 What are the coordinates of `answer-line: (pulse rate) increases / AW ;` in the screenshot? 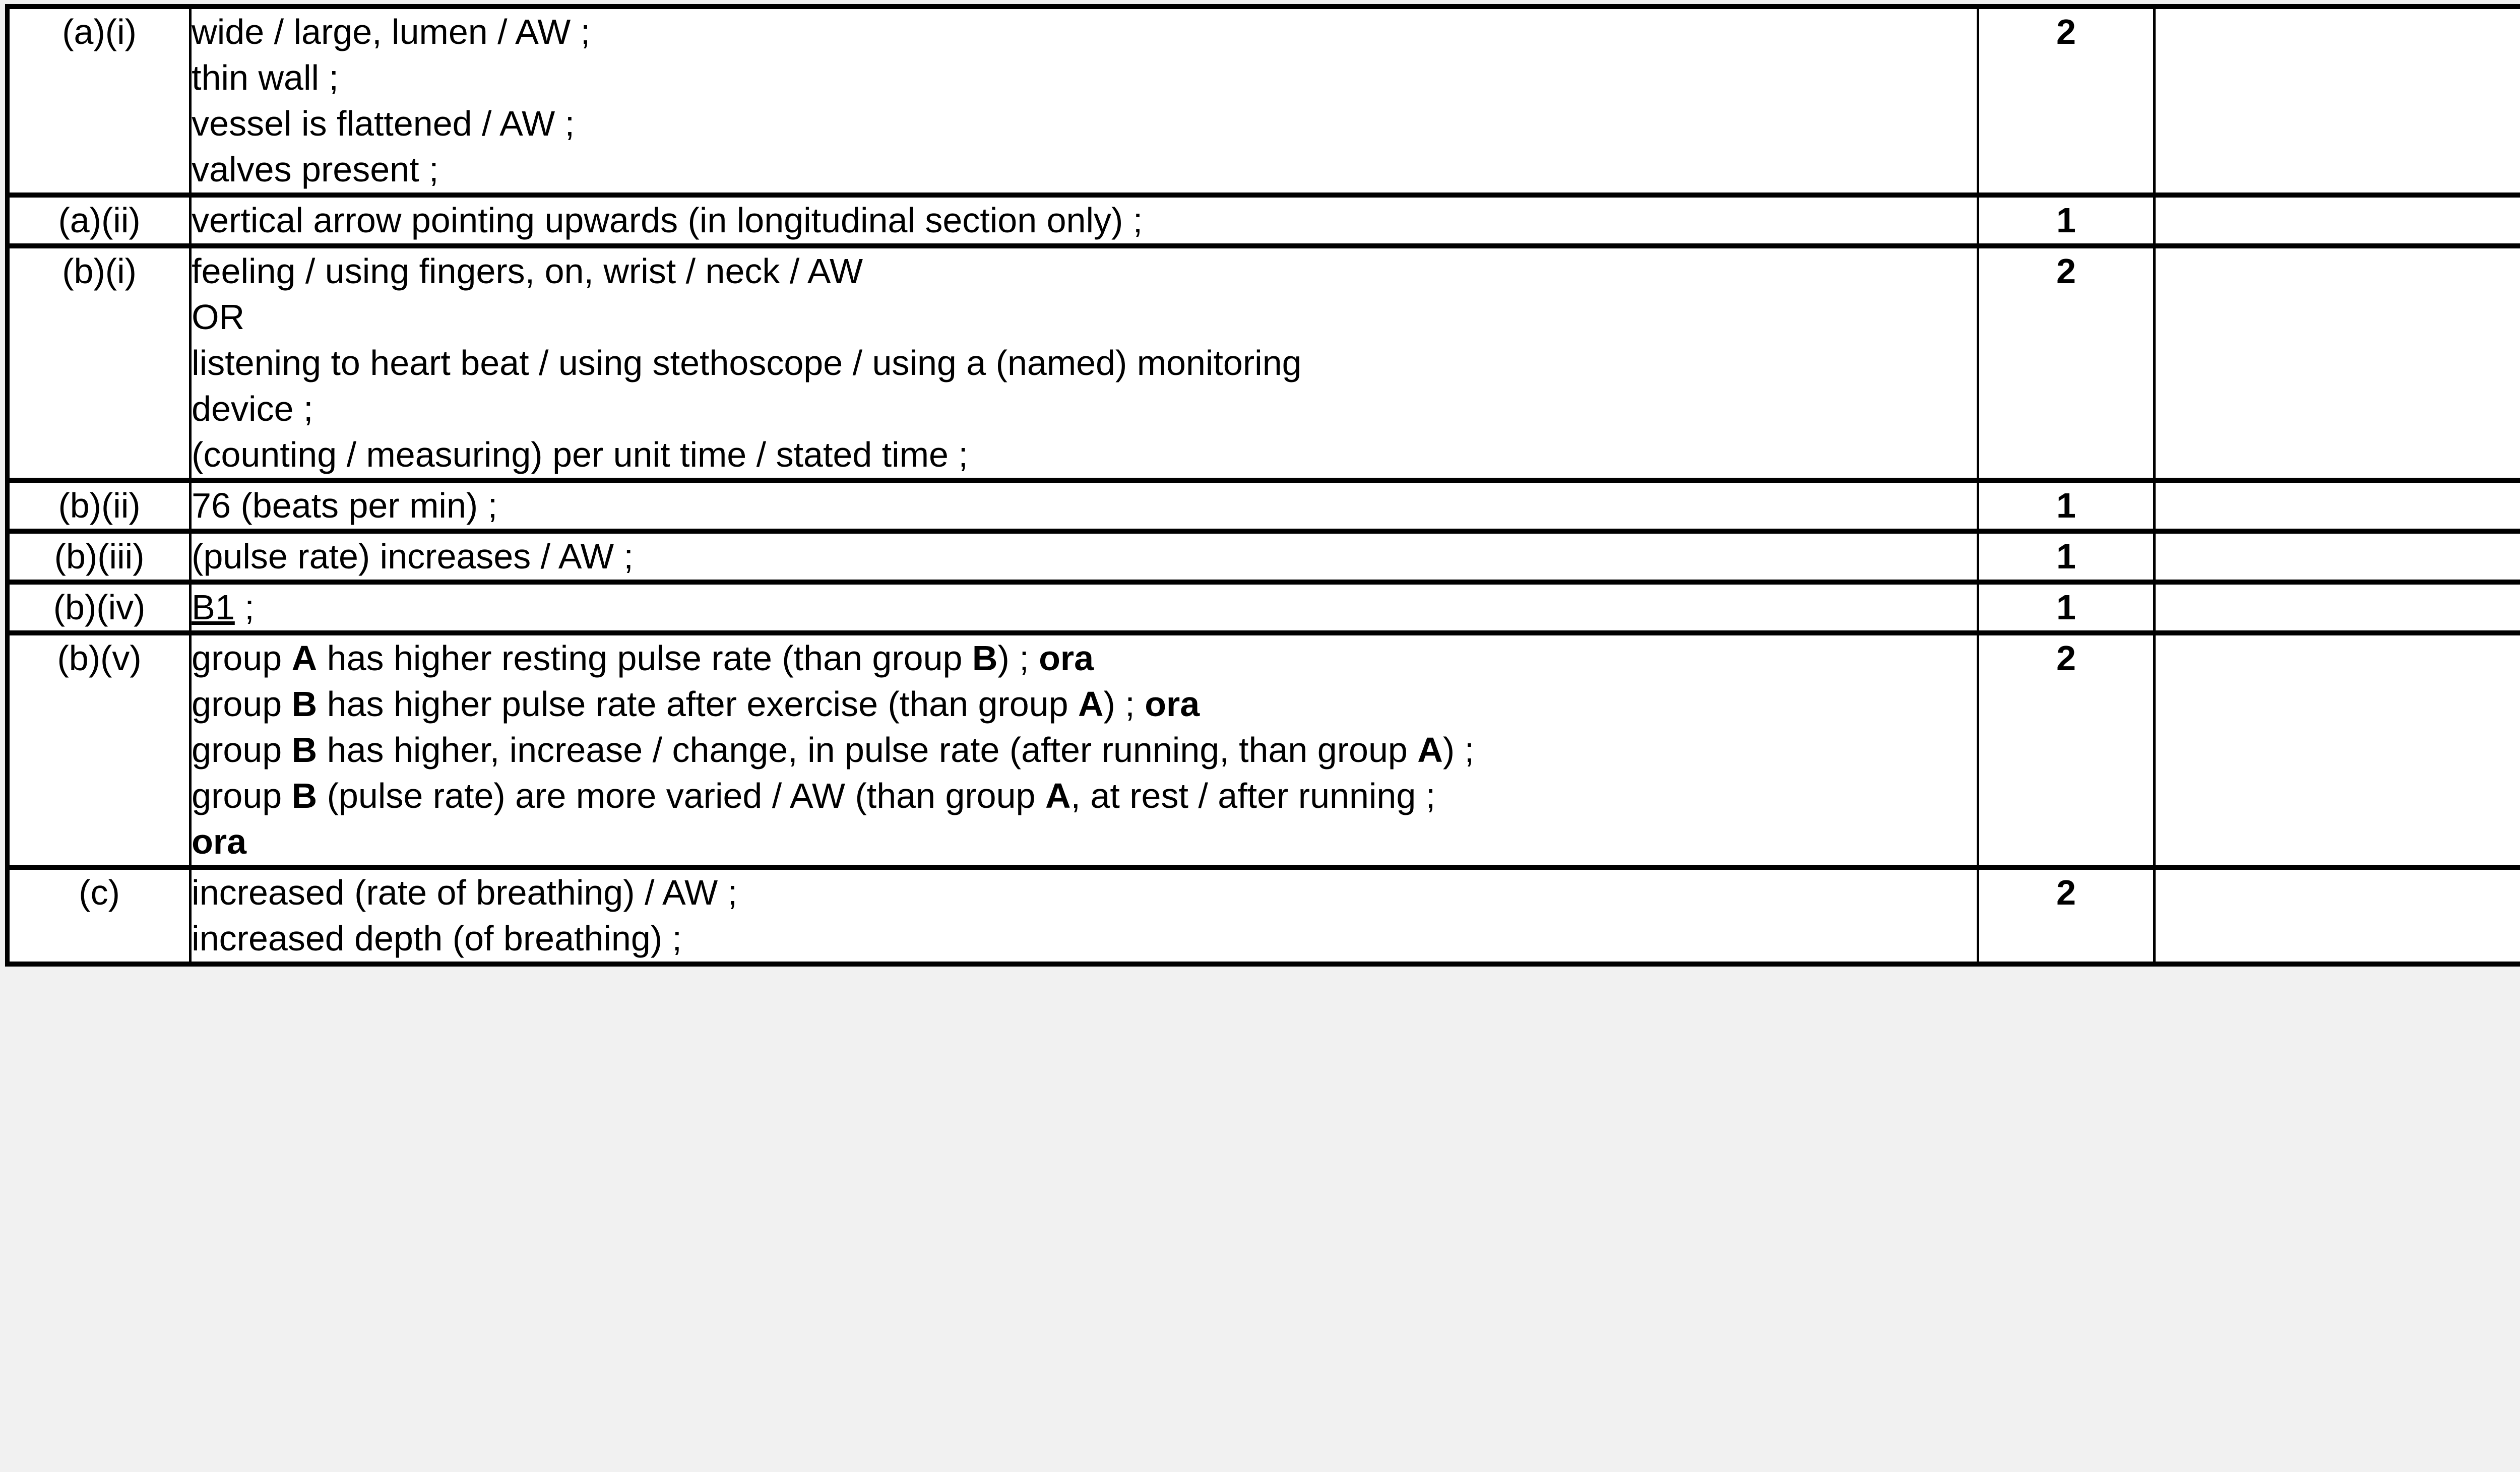 It's located at (413, 556).